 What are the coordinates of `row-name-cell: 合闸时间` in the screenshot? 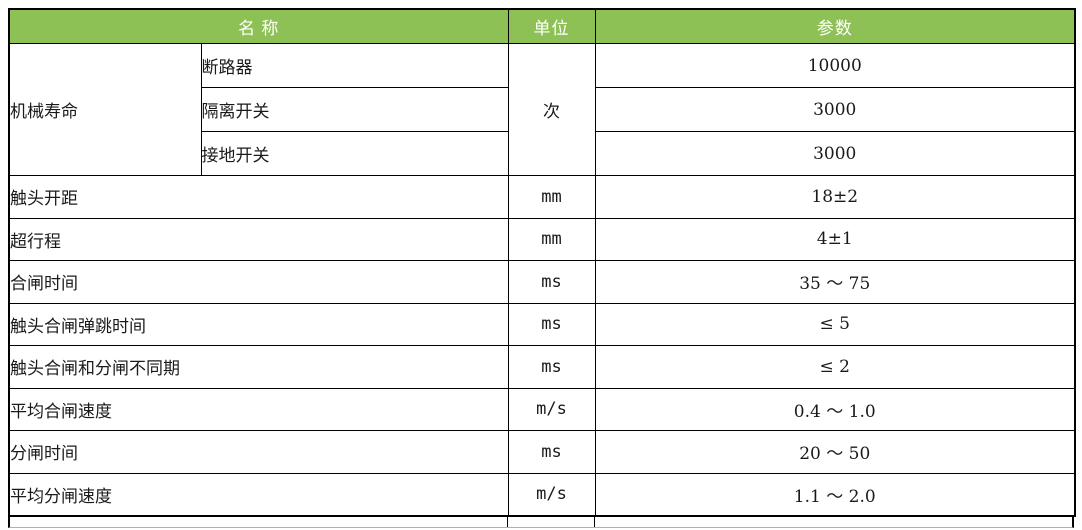 It's located at (258, 282).